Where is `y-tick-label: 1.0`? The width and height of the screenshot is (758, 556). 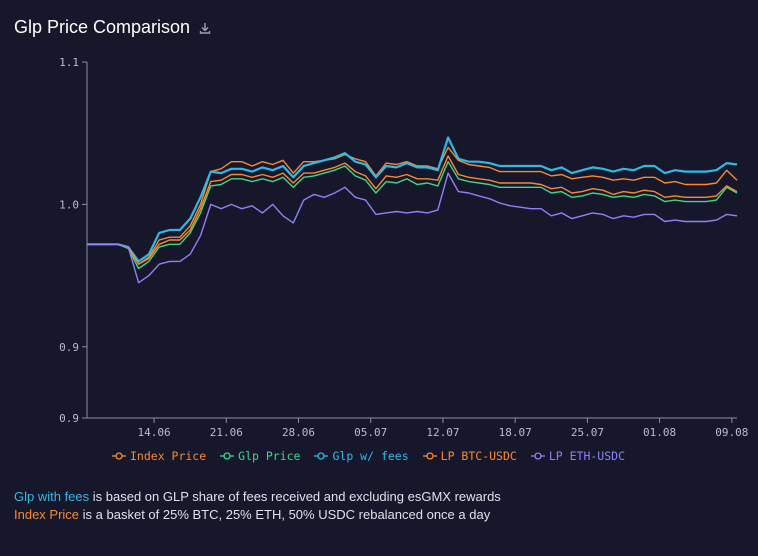 y-tick-label: 1.0 is located at coordinates (69, 204).